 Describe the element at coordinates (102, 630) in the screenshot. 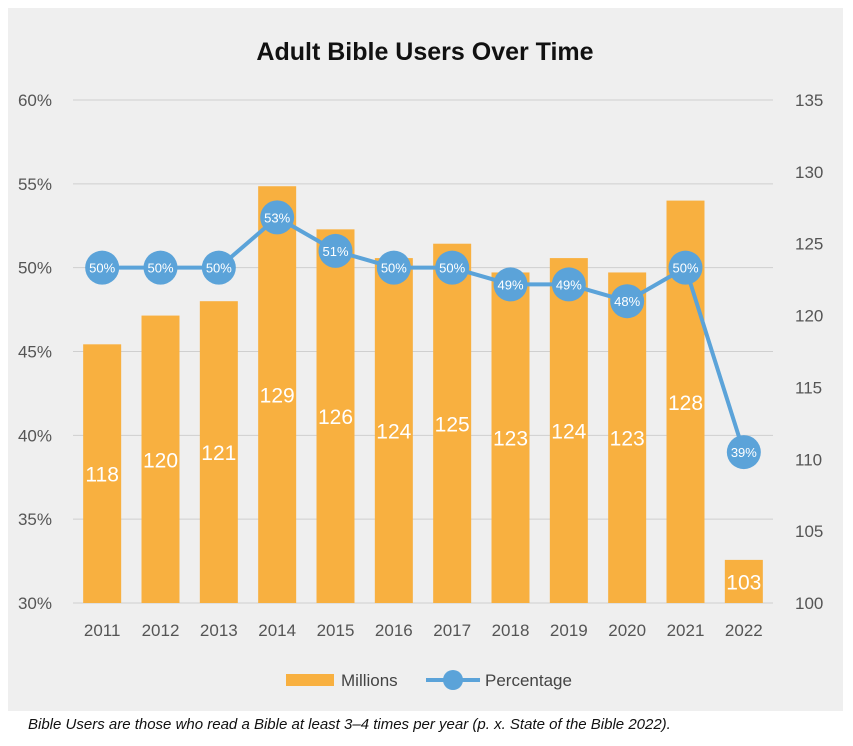

I see `x-tick-label: 2011` at that location.